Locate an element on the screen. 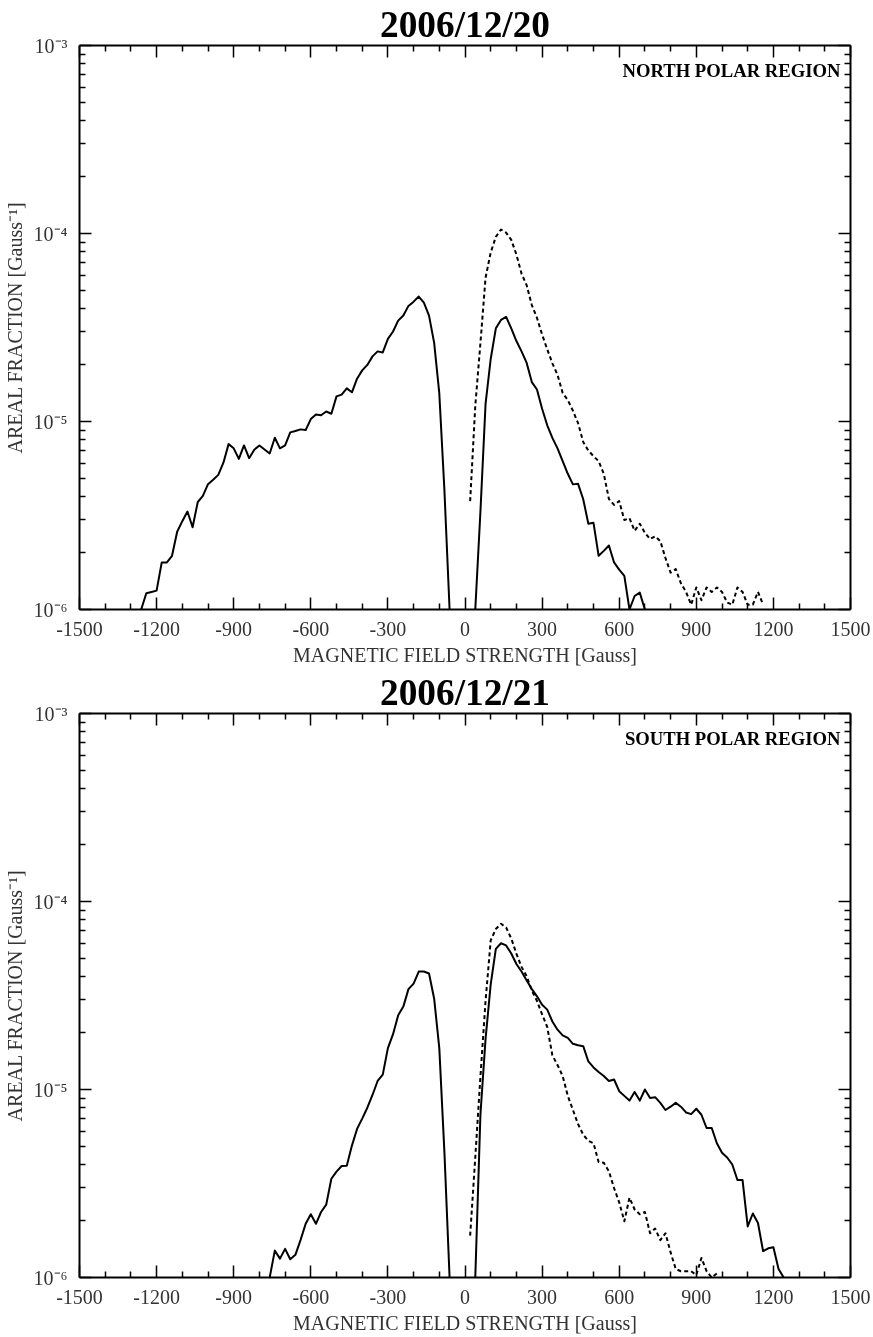  annotation: NORTH POLAR REGION is located at coordinates (732, 70).